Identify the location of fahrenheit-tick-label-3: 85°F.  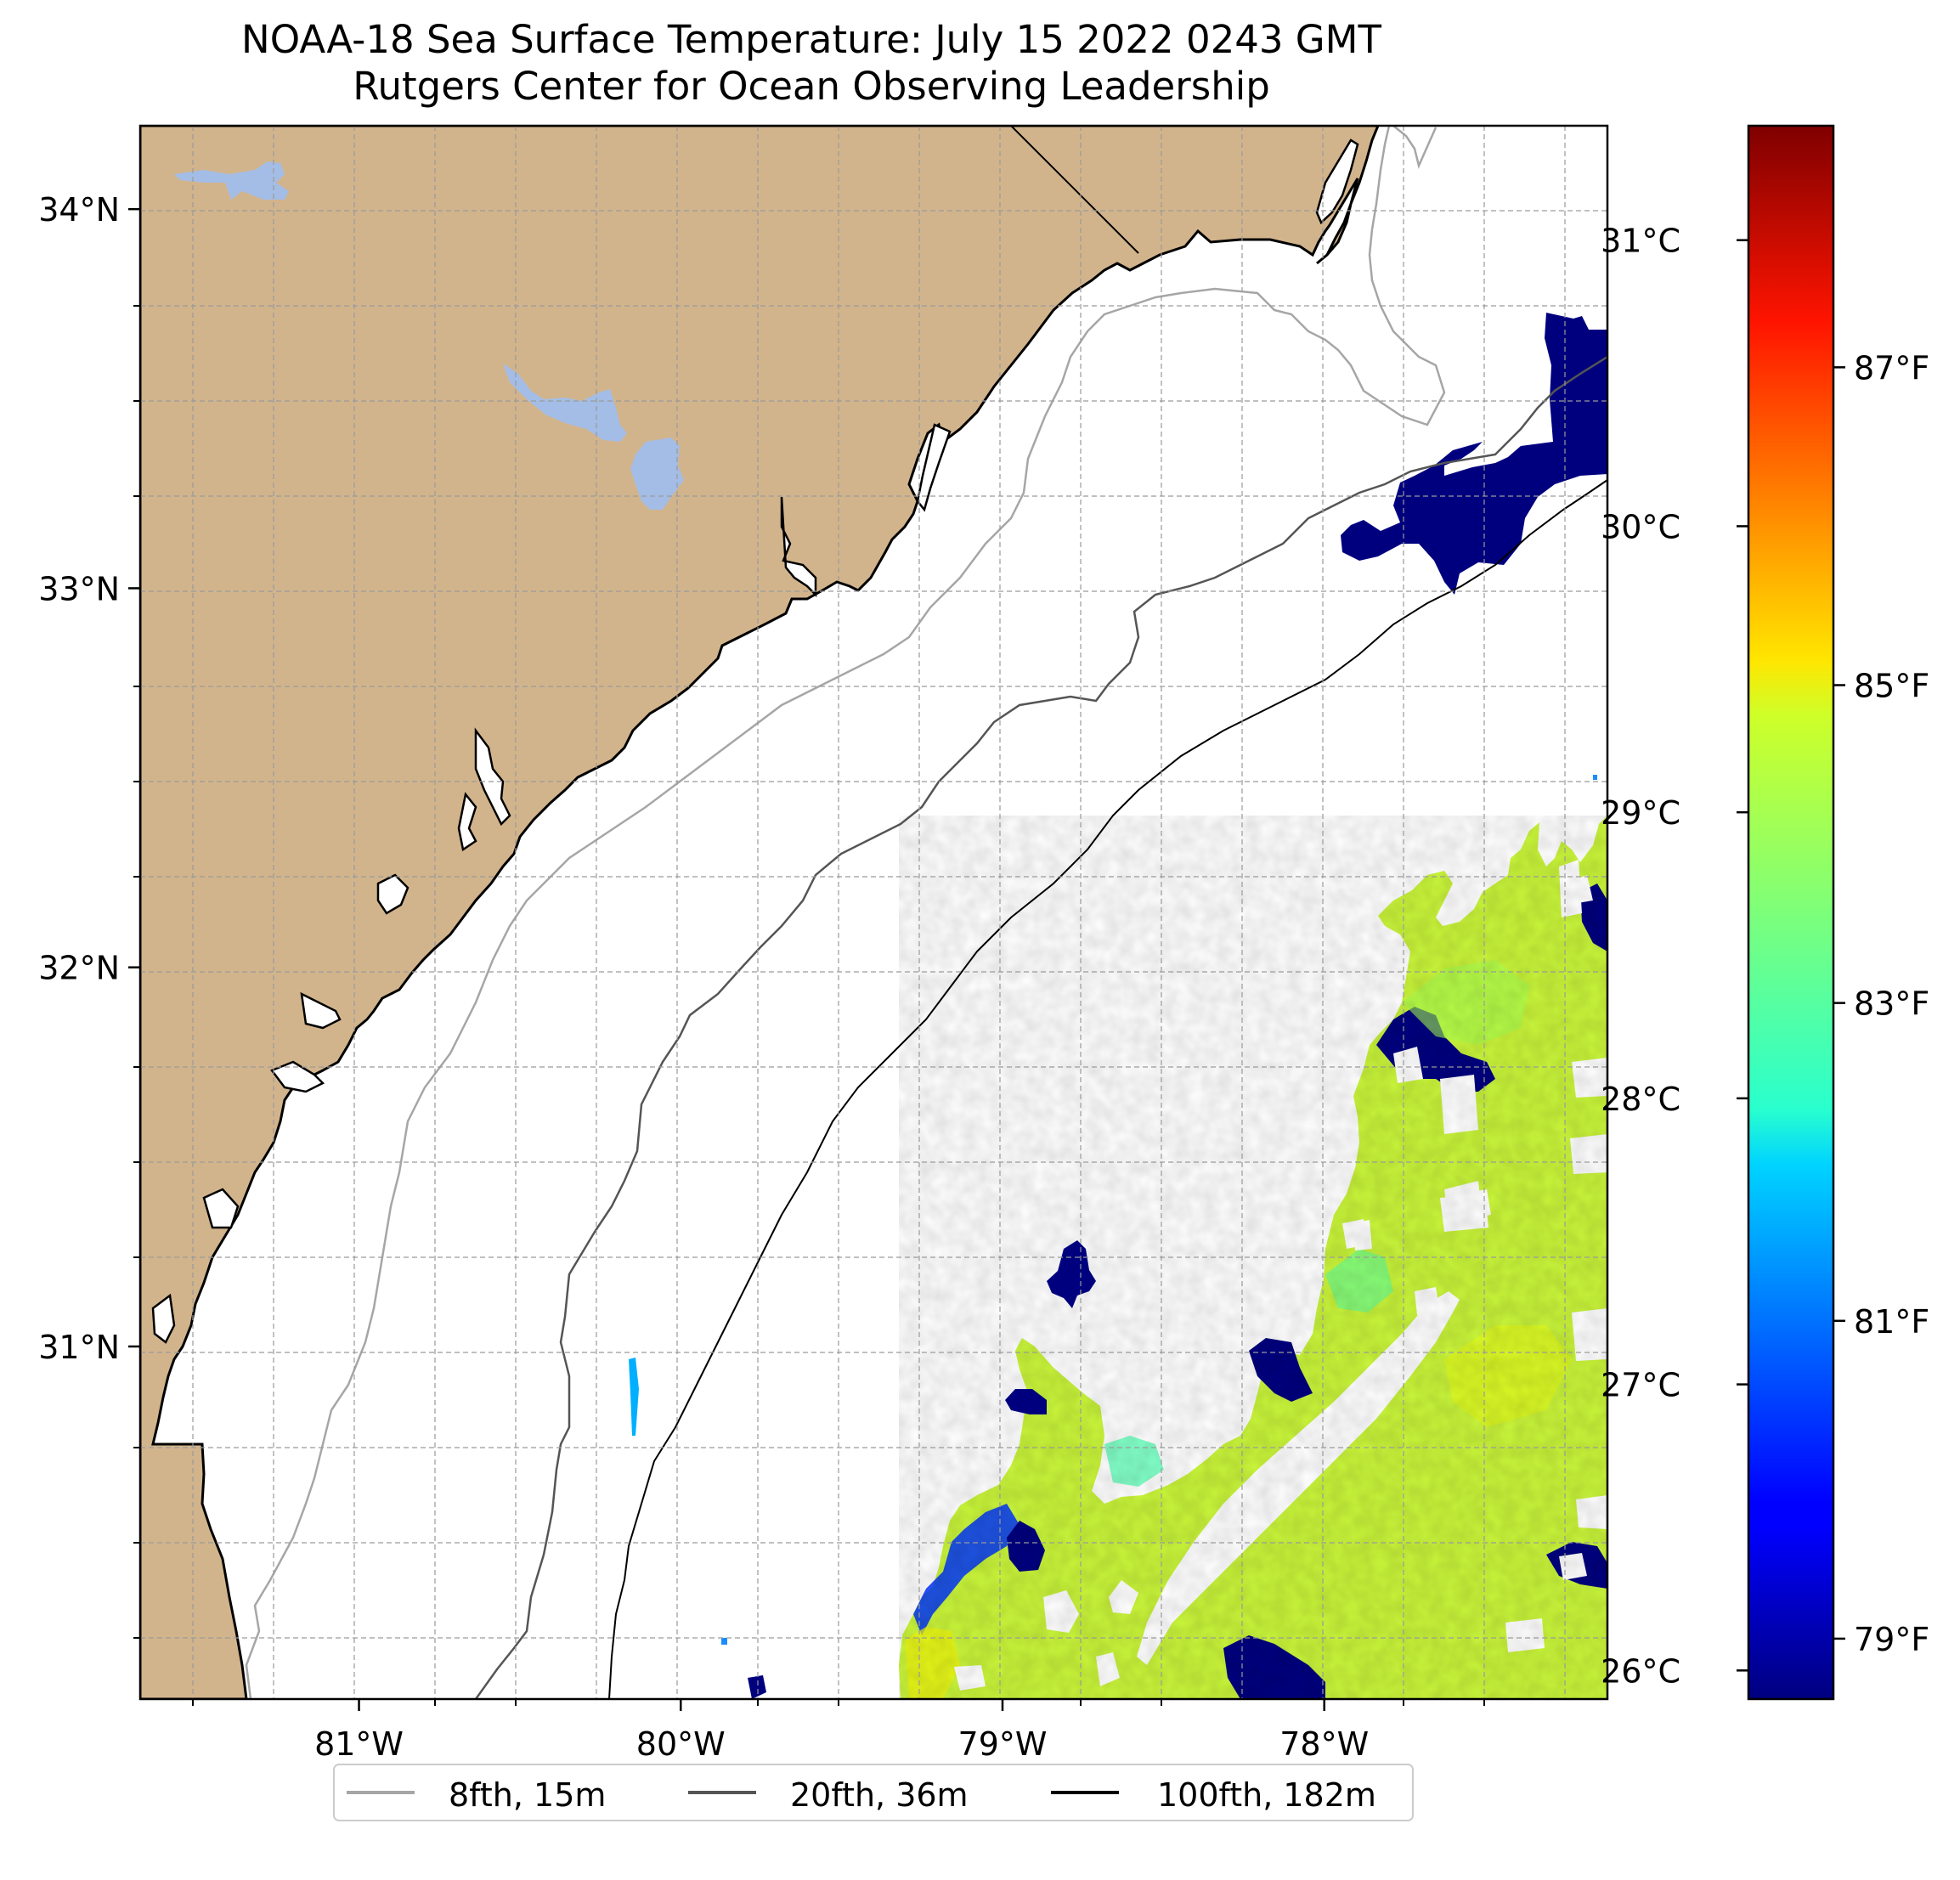
(1892, 686).